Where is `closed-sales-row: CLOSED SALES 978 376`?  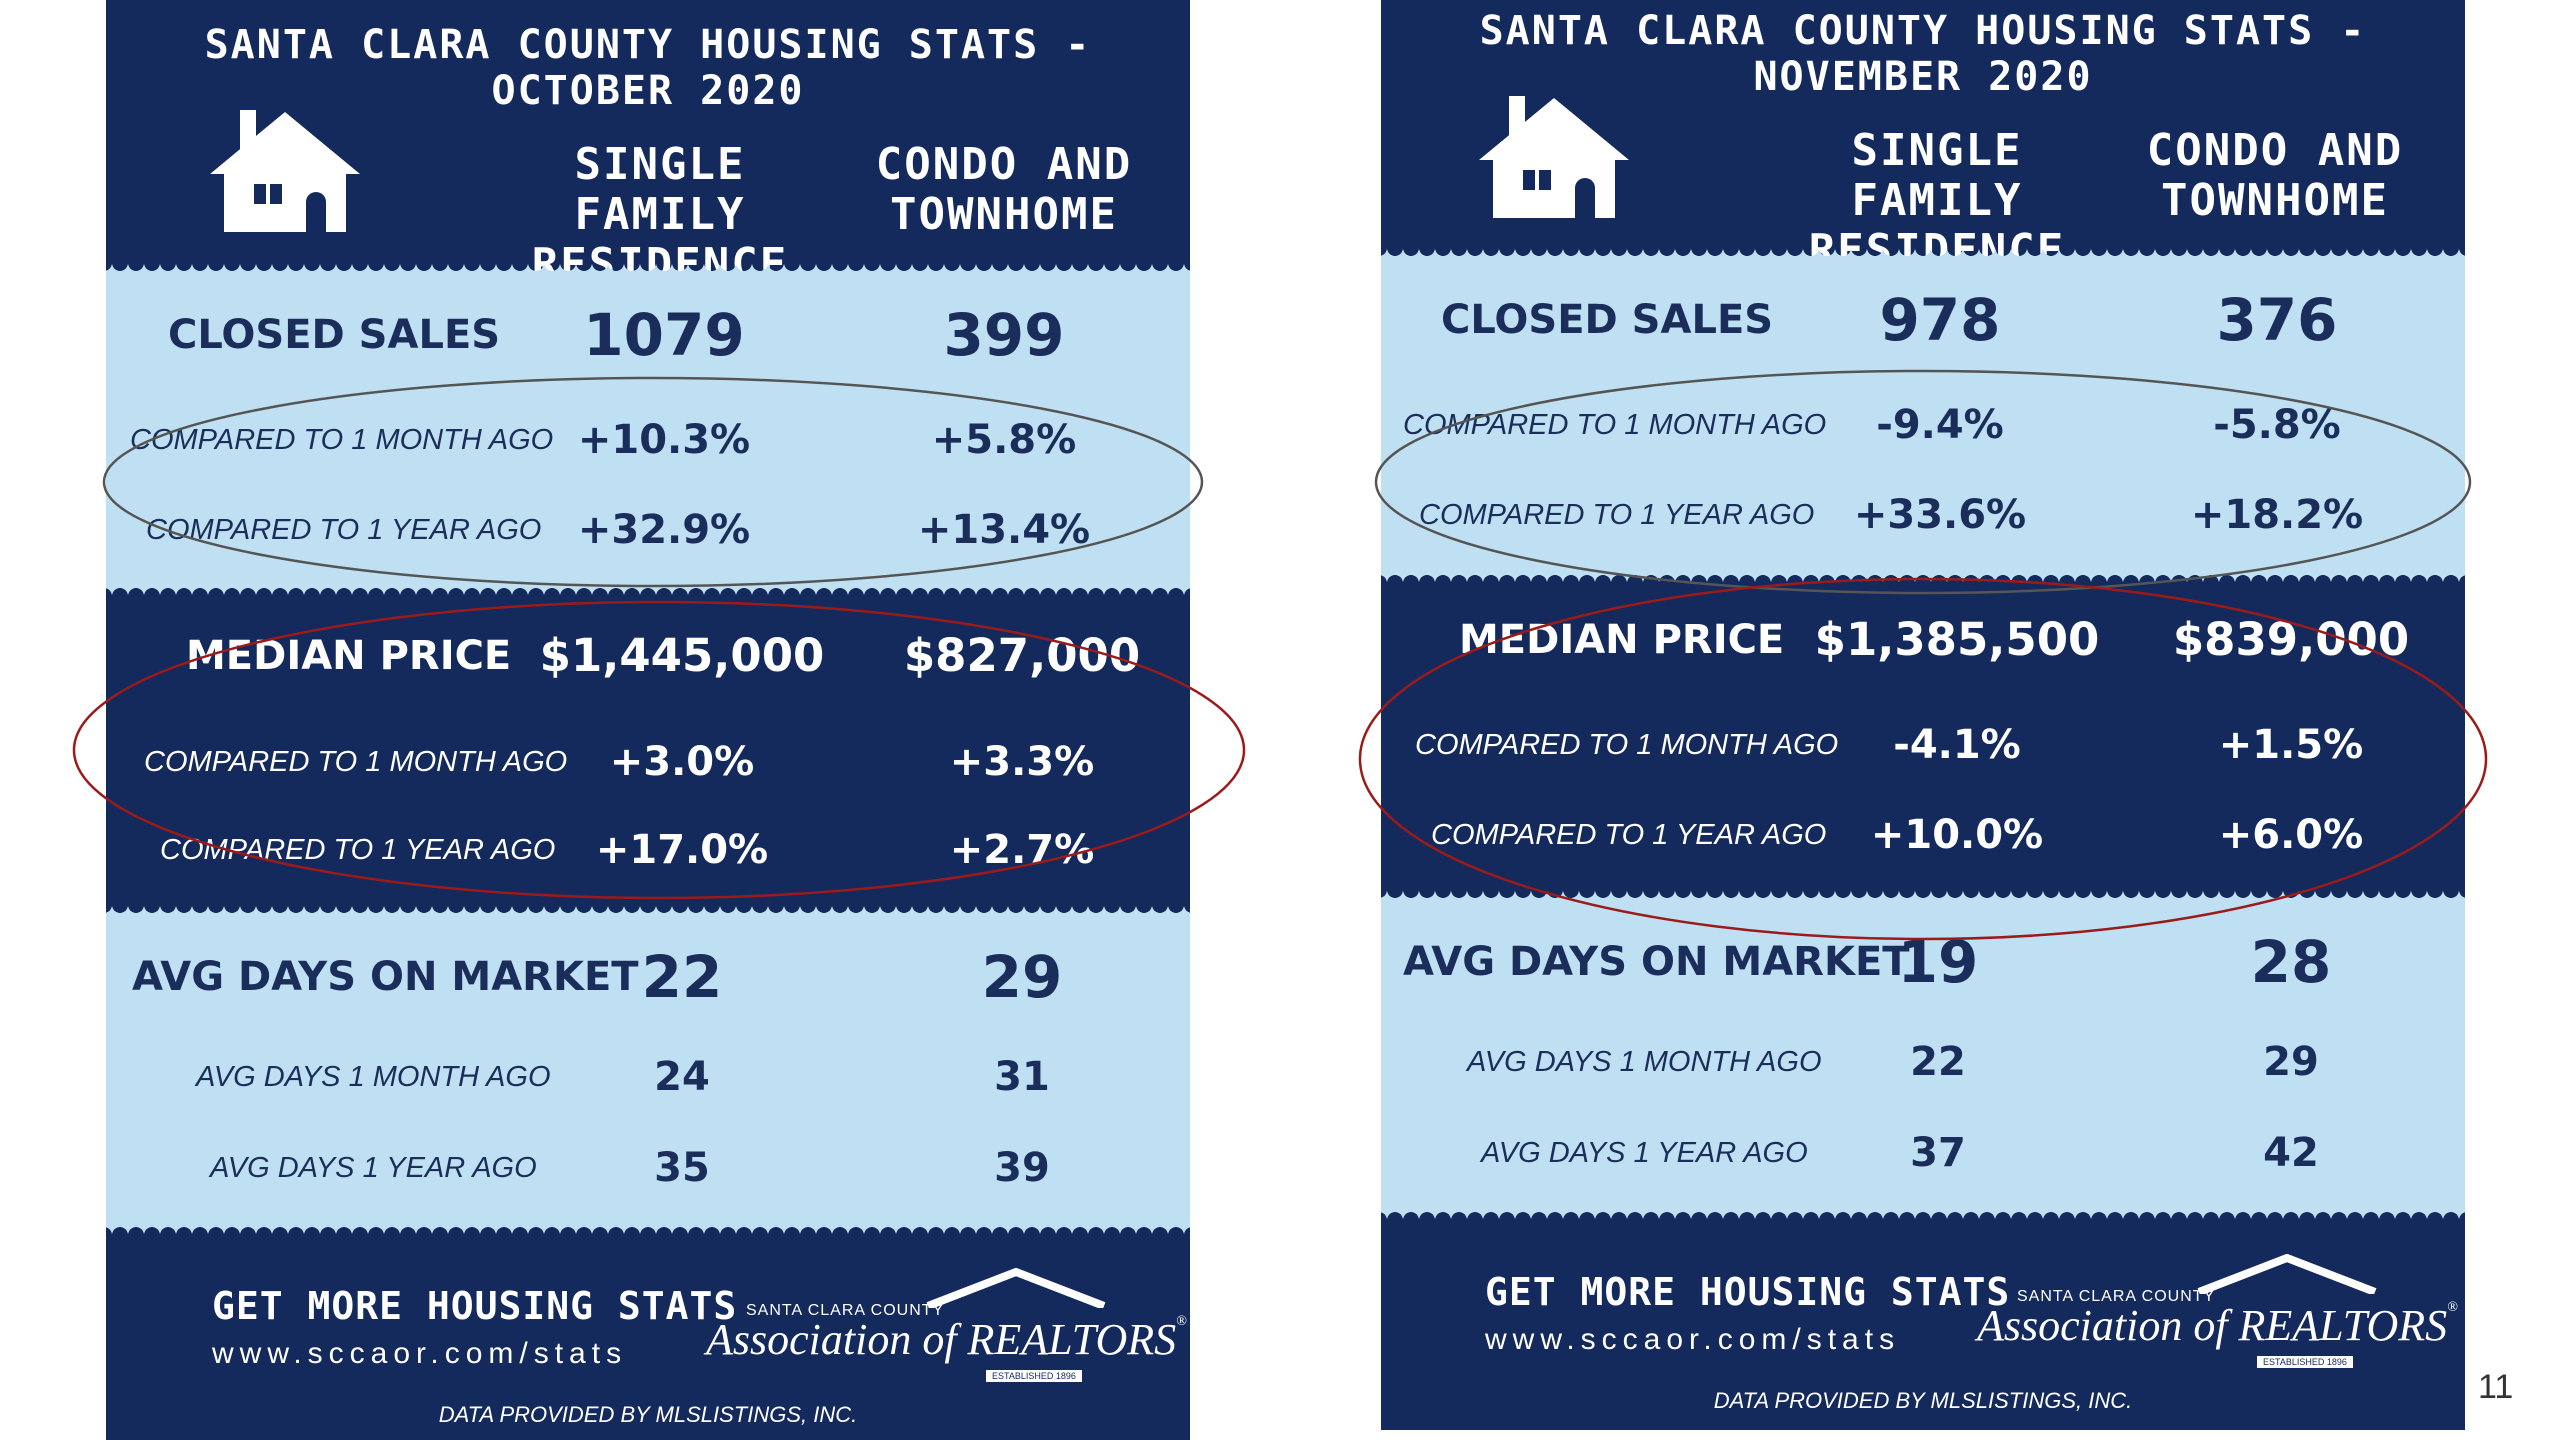 closed-sales-row: CLOSED SALES 978 376 is located at coordinates (1923, 320).